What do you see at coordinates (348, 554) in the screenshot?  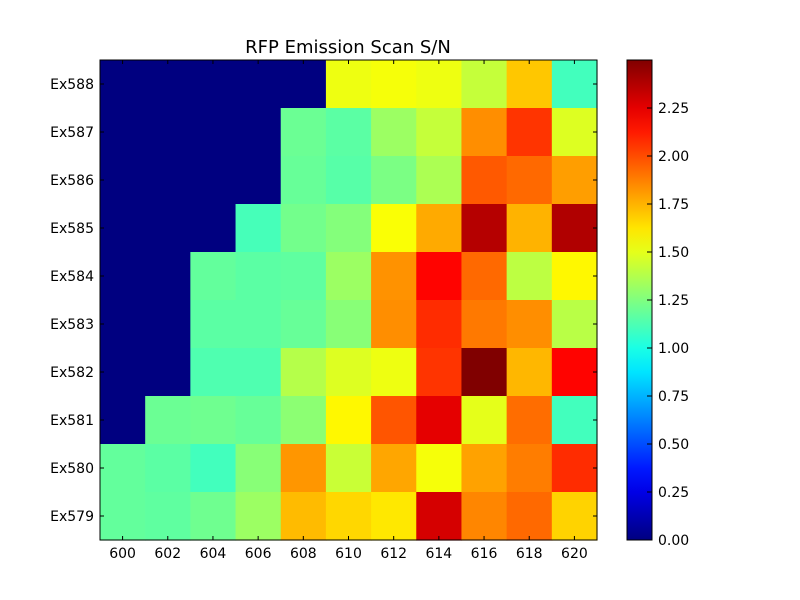 I see `x-tick-label: 610` at bounding box center [348, 554].